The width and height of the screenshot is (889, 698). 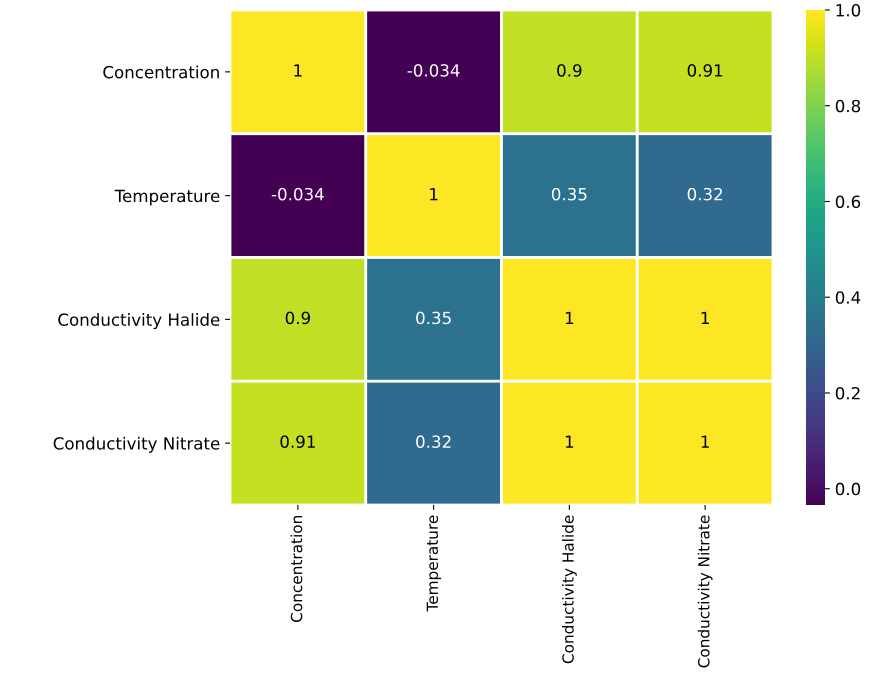 What do you see at coordinates (296, 569) in the screenshot?
I see `x-tick-label: Concentration` at bounding box center [296, 569].